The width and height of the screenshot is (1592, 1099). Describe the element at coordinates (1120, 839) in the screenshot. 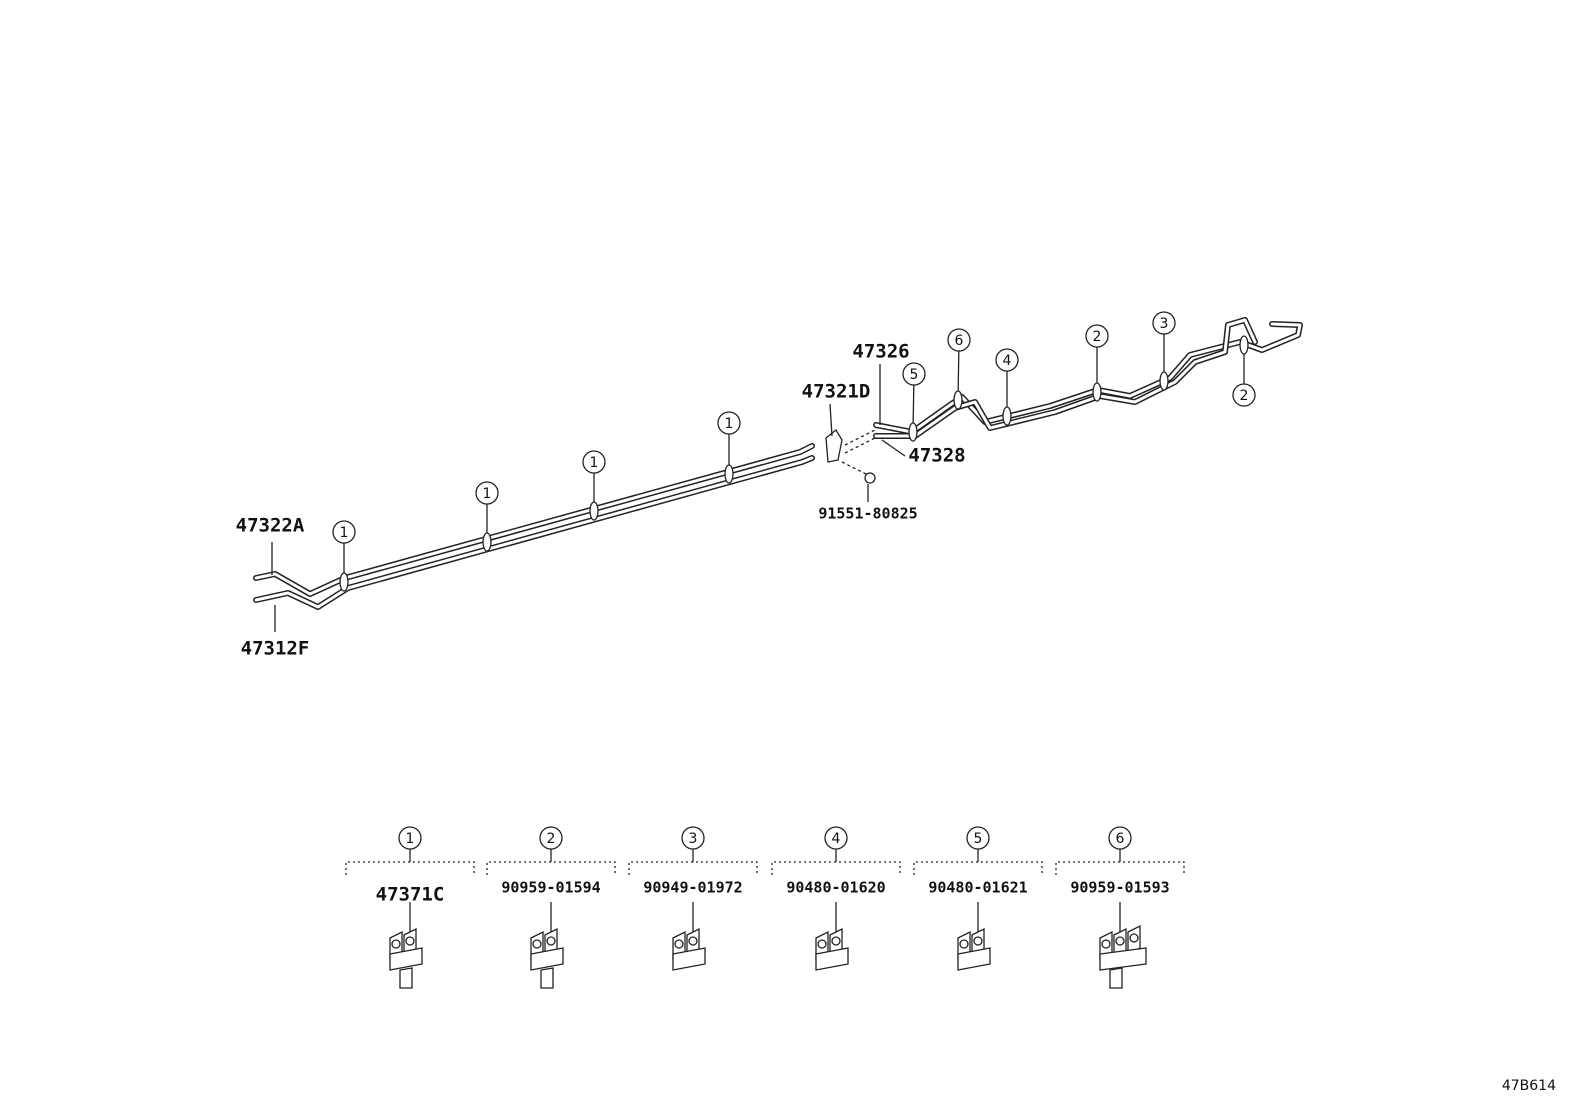

I see `legend-number: 6` at that location.